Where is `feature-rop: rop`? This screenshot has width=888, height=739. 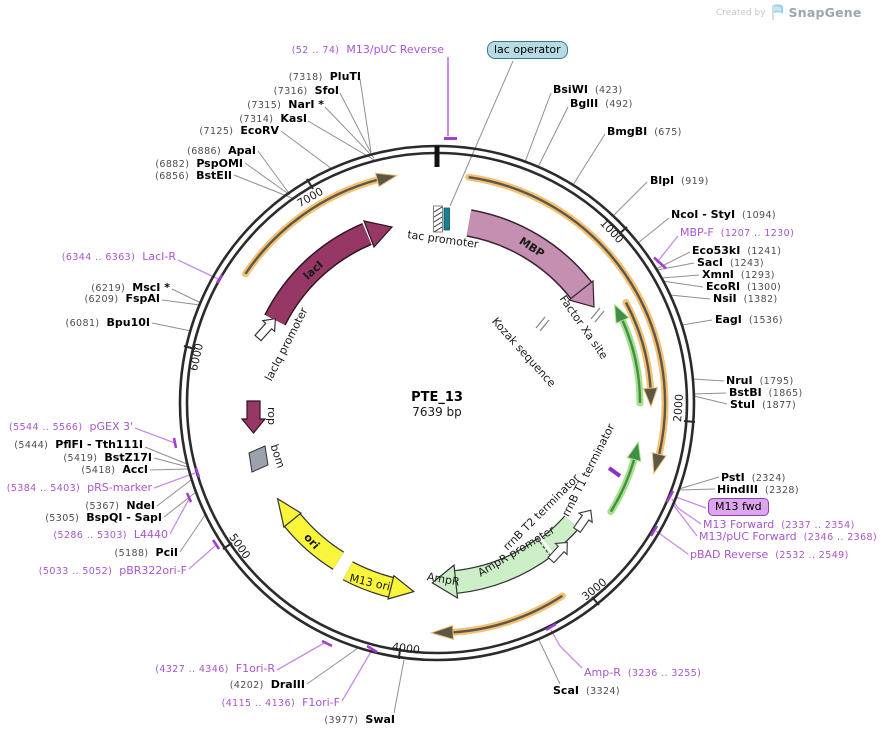 feature-rop: rop is located at coordinates (259, 417).